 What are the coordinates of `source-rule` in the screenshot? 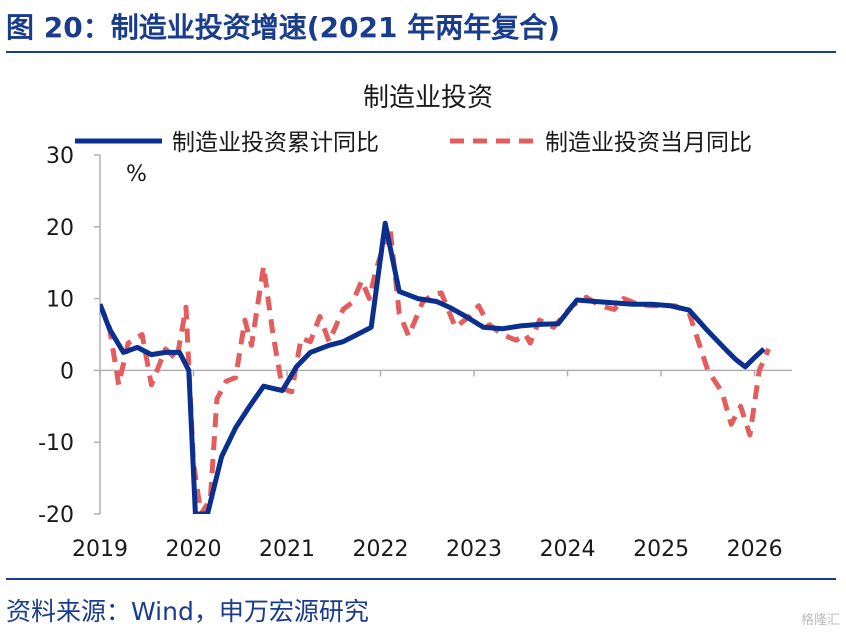 It's located at (421, 579).